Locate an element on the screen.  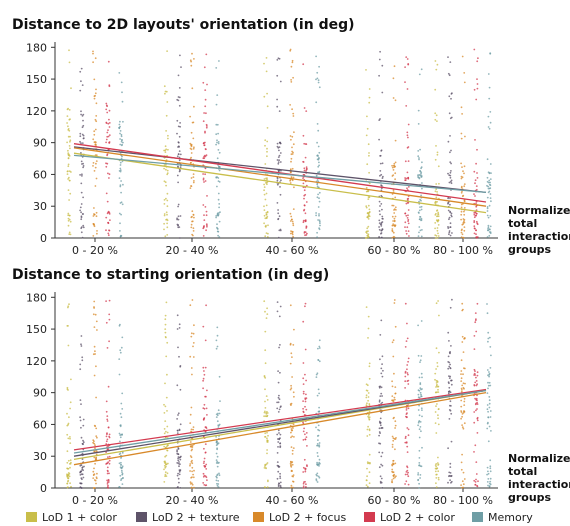
y-tick-label: 30 is located at coordinates (40, 456).